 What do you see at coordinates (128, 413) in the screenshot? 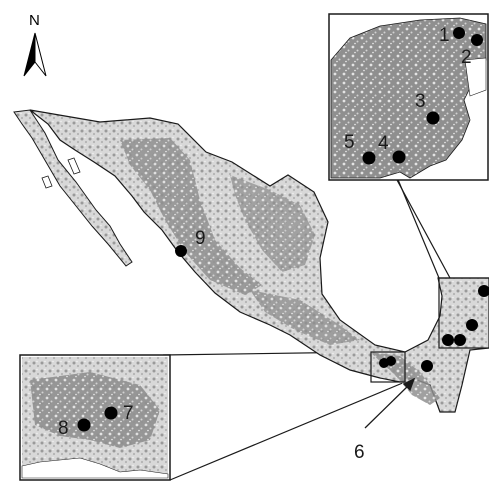
I see `label-site-7: 7` at bounding box center [128, 413].